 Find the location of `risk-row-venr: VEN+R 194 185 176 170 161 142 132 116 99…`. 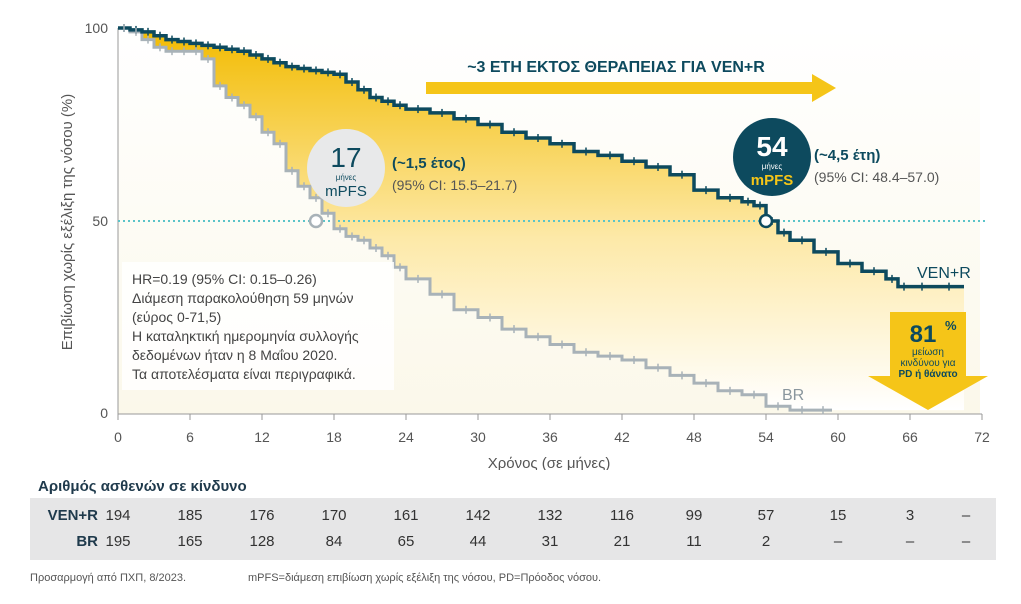

risk-row-venr: VEN+R 194 185 176 170 161 142 132 116 99… is located at coordinates (513, 516).